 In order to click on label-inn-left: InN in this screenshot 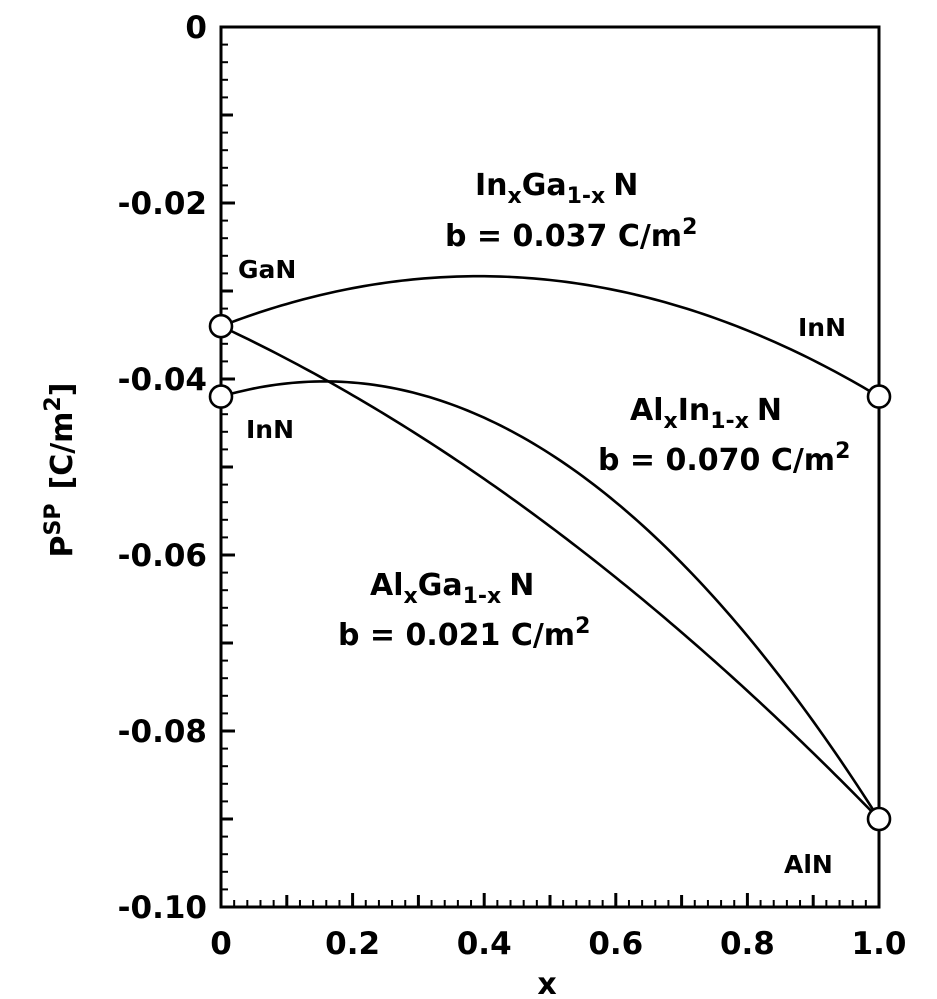, I will do `click(270, 429)`.